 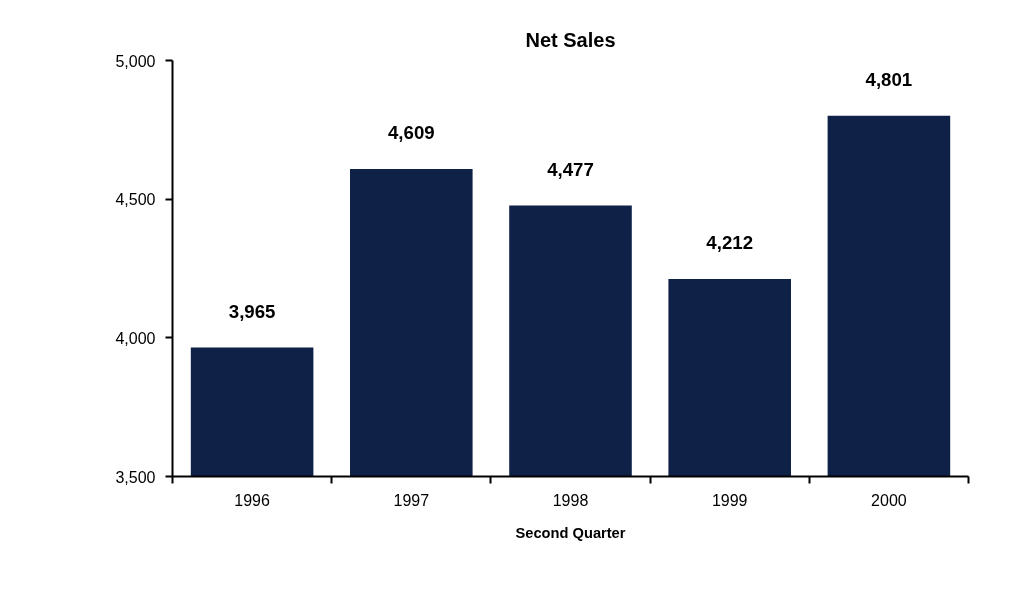 I want to click on data-label: 4,212, so click(x=730, y=243).